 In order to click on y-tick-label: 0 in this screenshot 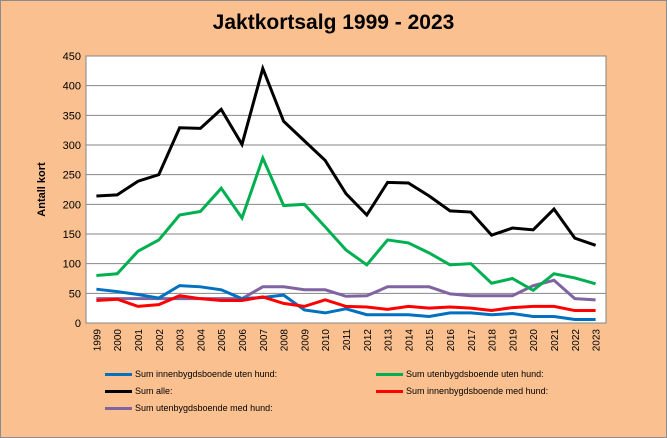, I will do `click(78, 324)`.